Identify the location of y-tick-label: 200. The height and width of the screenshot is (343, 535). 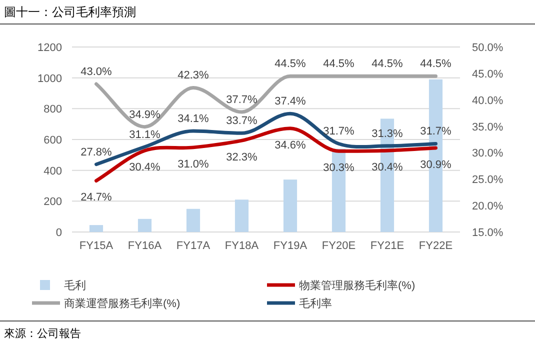
(53, 202).